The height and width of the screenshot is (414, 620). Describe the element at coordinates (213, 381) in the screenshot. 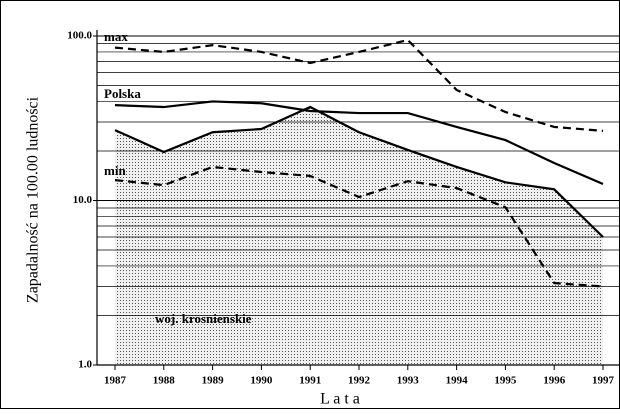

I see `x-tick-label: 1989` at that location.